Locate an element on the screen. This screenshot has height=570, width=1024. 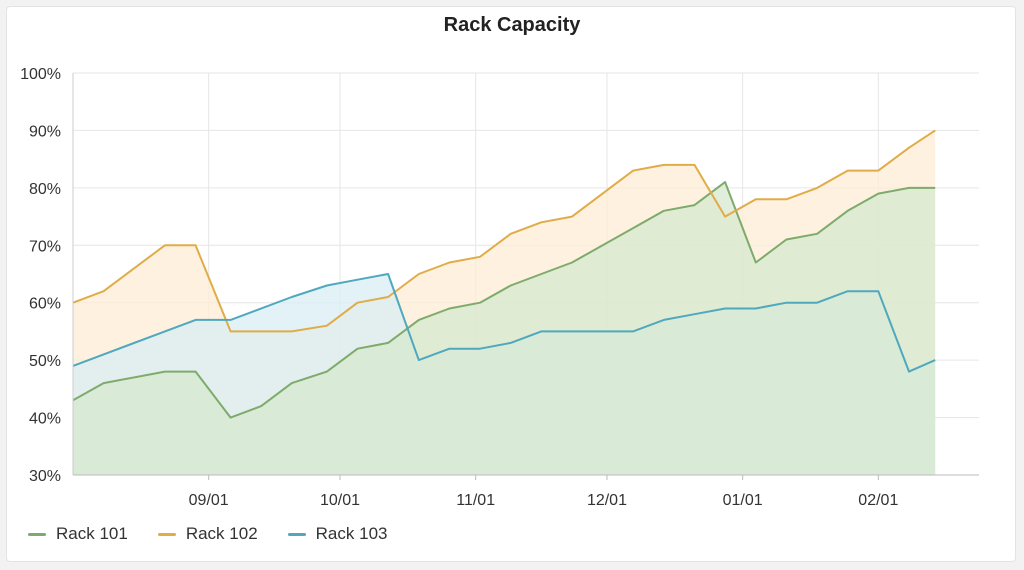
y-tick-label: 40% is located at coordinates (45, 419).